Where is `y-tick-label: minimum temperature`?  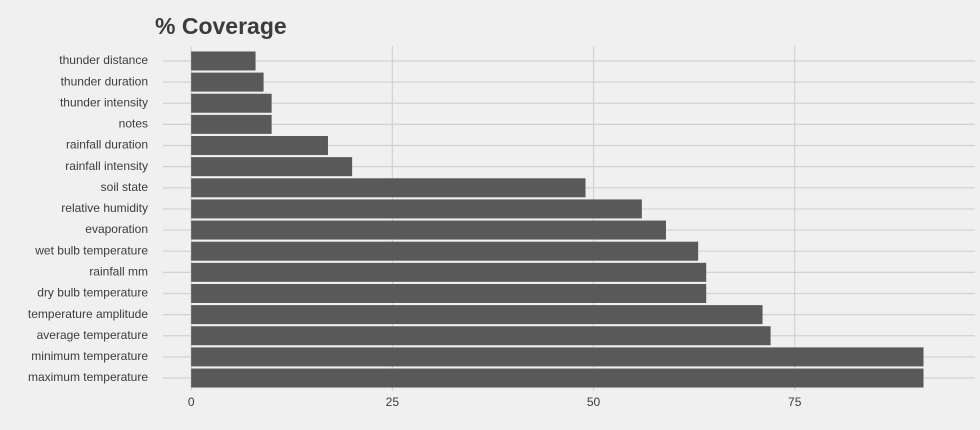
y-tick-label: minimum temperature is located at coordinates (89, 356).